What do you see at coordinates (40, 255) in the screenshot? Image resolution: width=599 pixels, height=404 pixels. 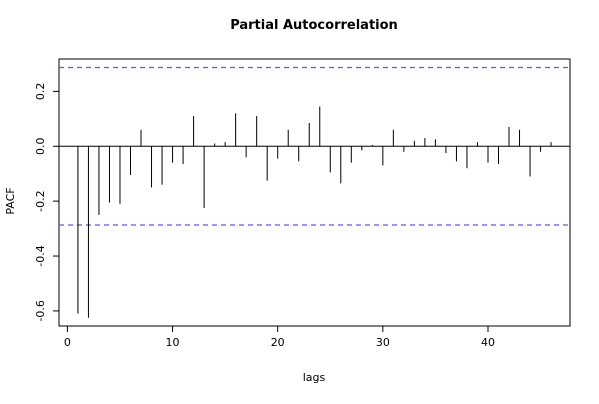 I see `y-tick-label: -0.4` at bounding box center [40, 255].